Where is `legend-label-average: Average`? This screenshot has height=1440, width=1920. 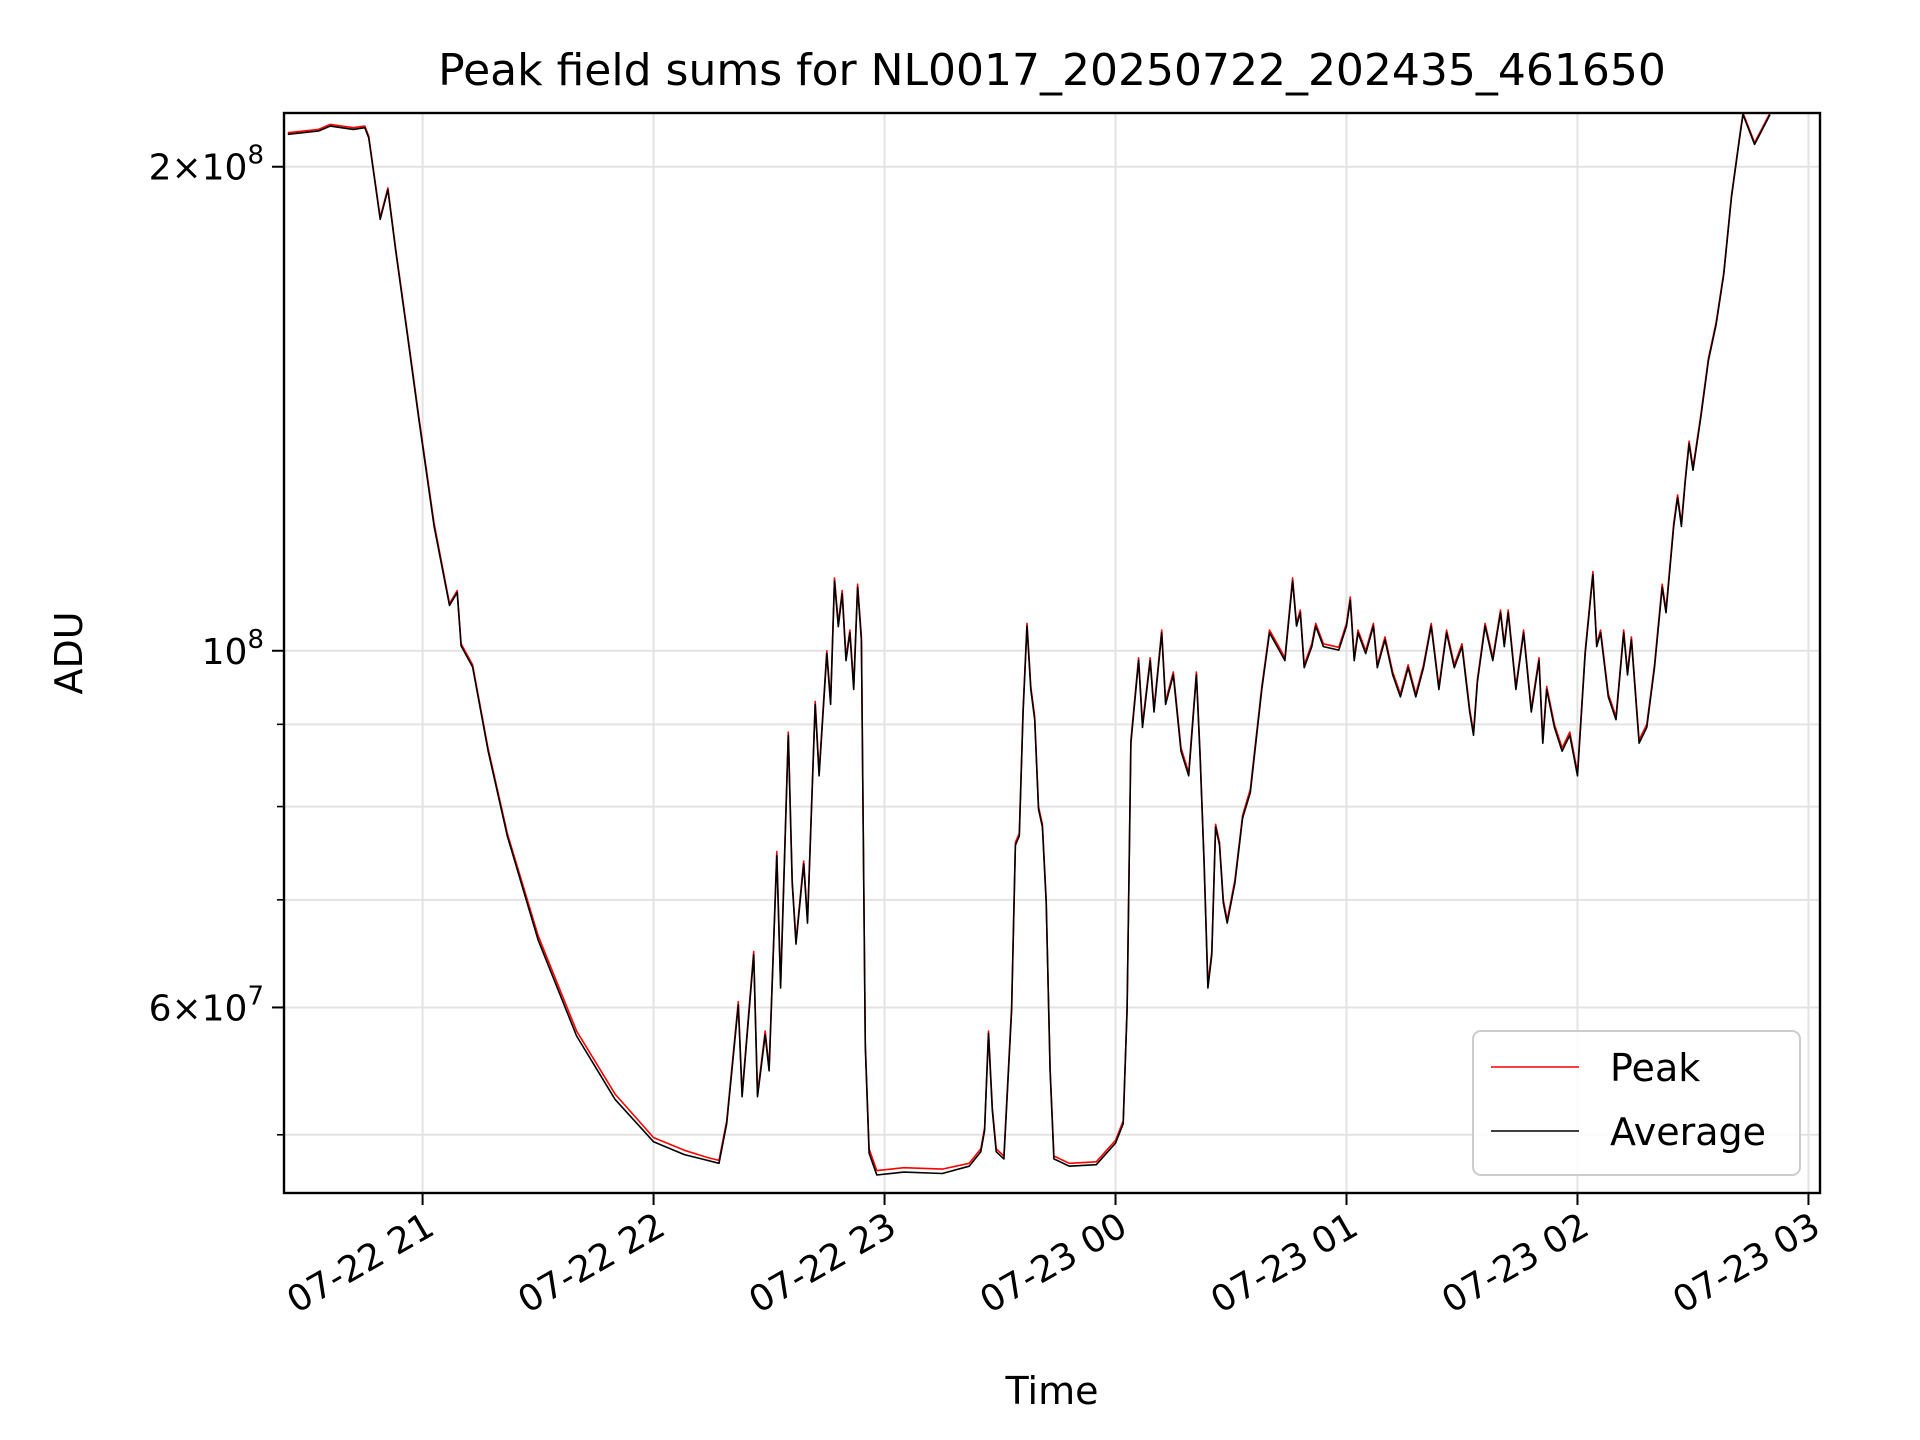
legend-label-average: Average is located at coordinates (1688, 1132).